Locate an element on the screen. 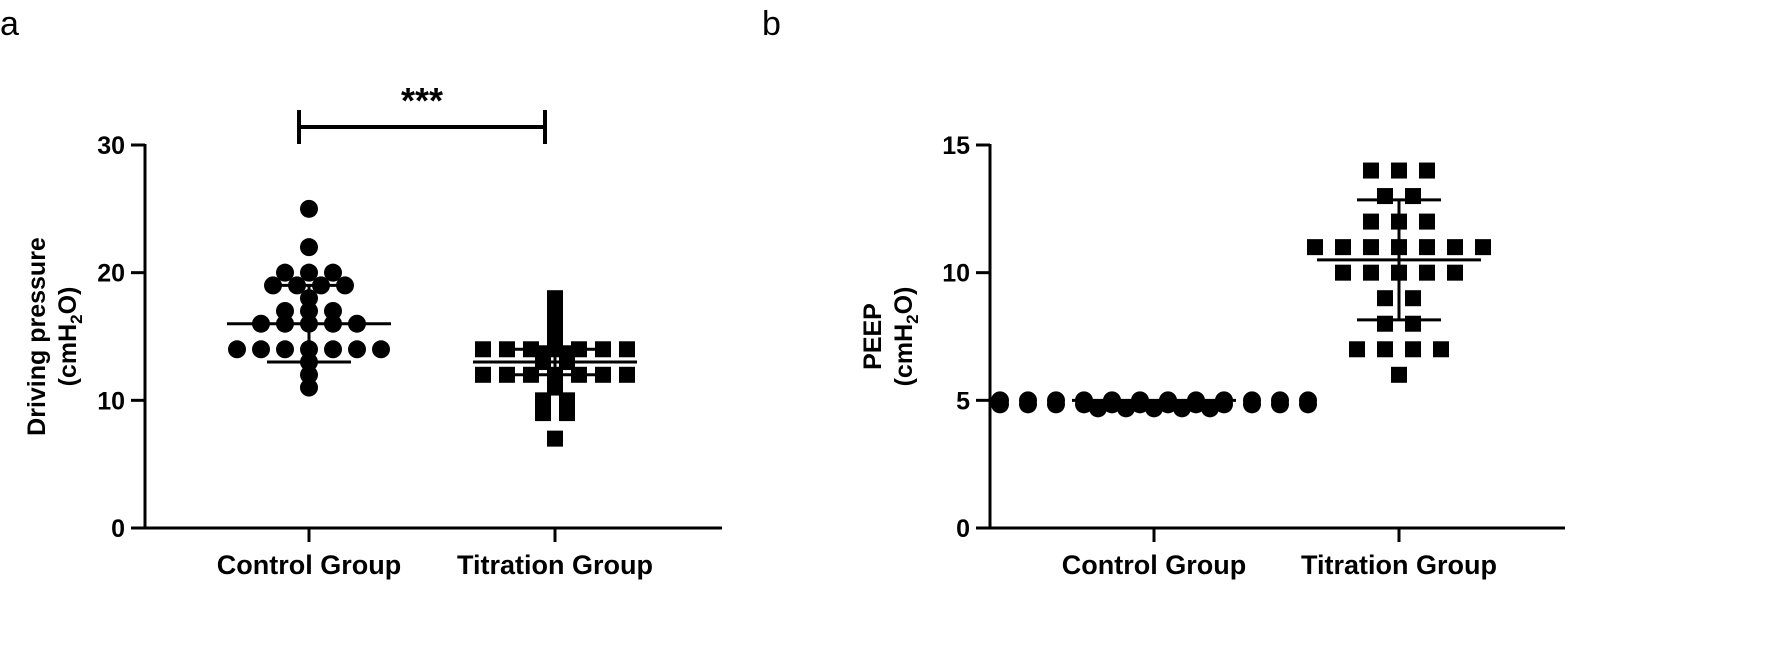  y-tick-label: 15 is located at coordinates (956, 146).